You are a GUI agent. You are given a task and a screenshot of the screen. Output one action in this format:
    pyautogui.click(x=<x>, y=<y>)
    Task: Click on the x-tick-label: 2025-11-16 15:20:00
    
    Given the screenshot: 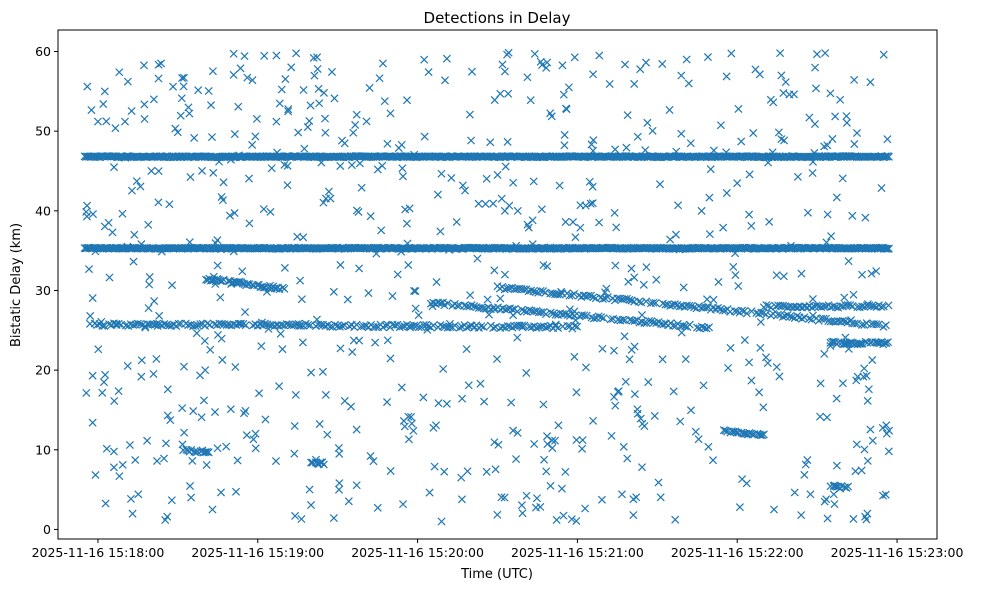 What is the action you would take?
    pyautogui.click(x=417, y=552)
    